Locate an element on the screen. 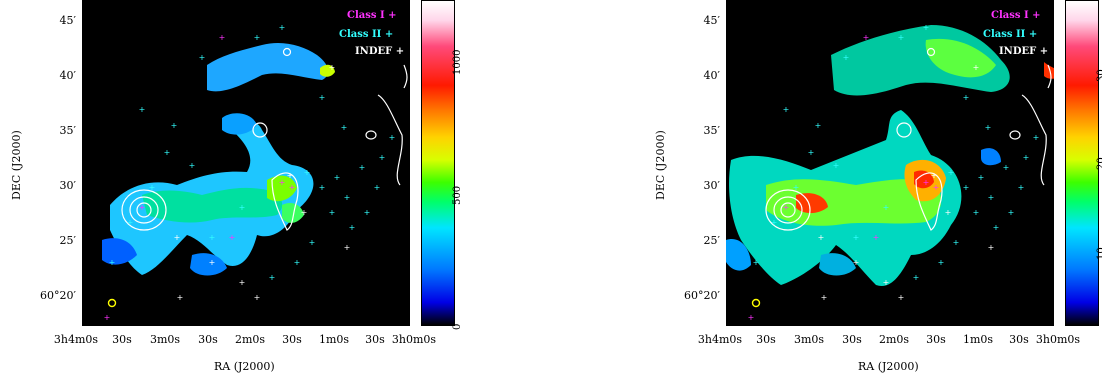  y-tick-label: 60°20′ is located at coordinates (58, 295).